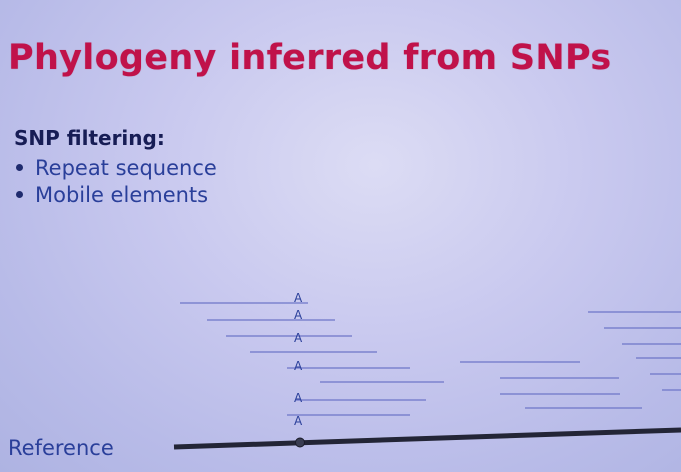  What do you see at coordinates (427, 438) in the screenshot?
I see `reference-line` at bounding box center [427, 438].